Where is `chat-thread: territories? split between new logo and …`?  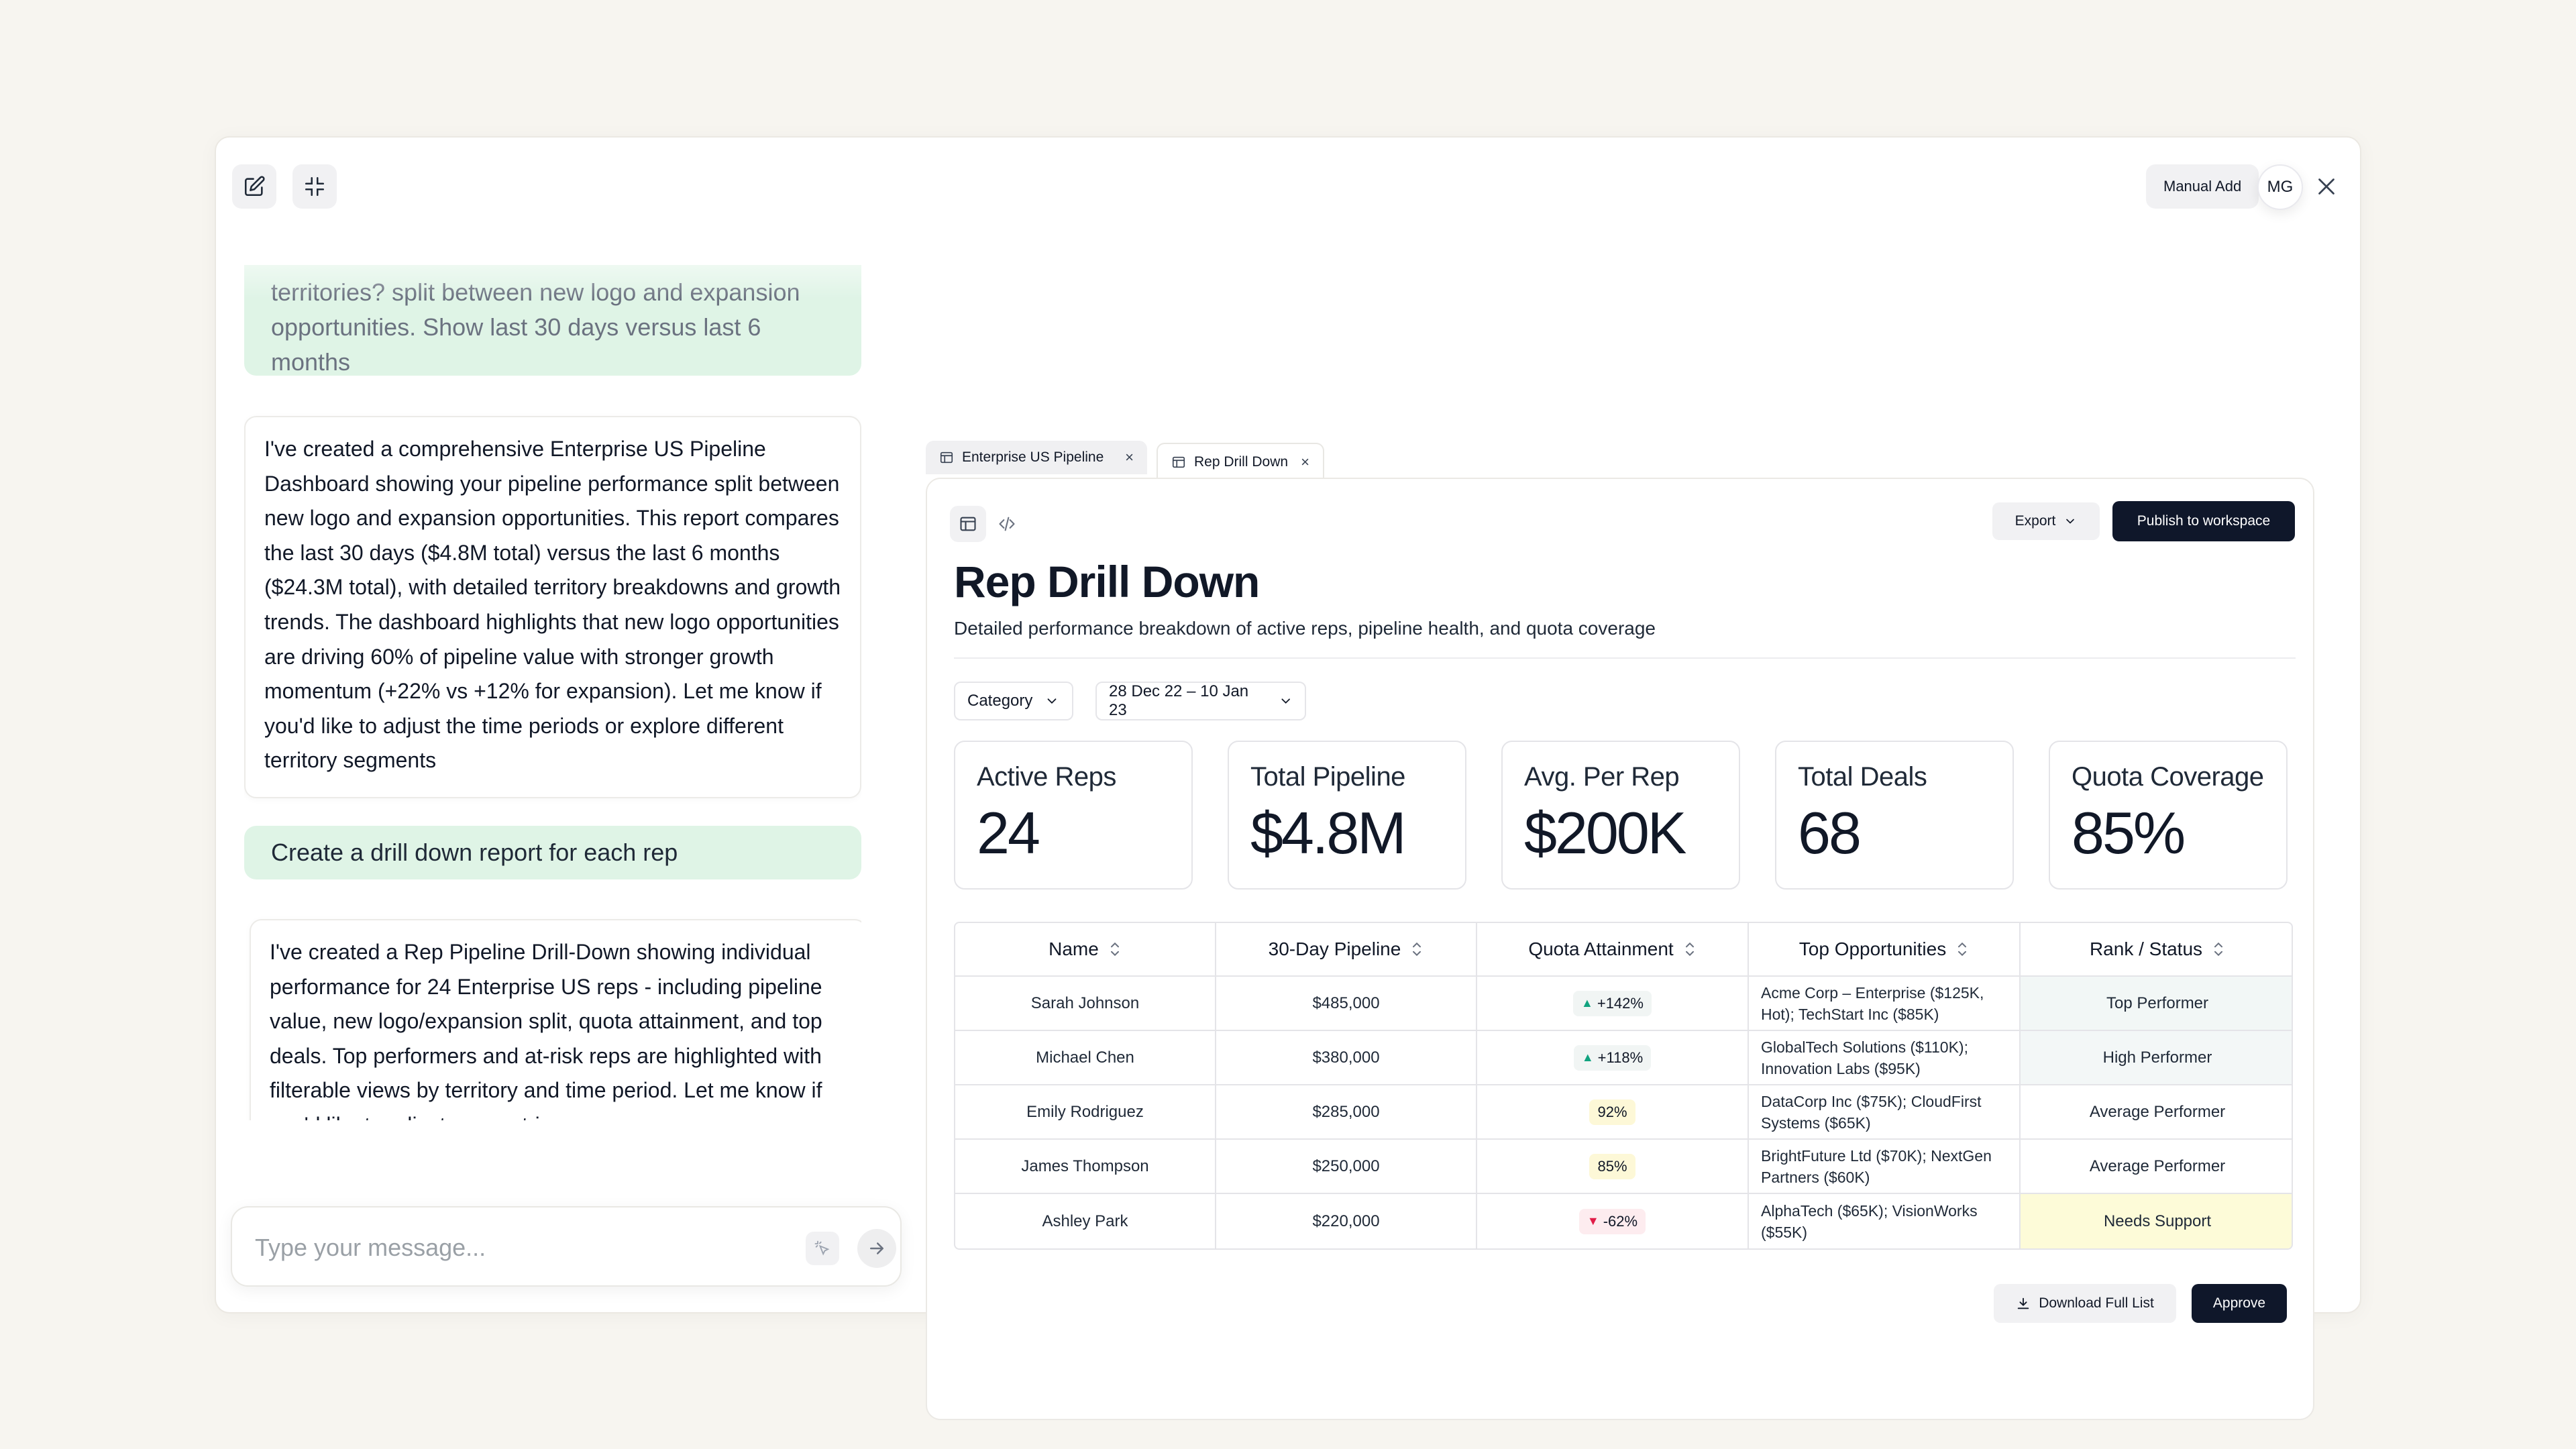 chat-thread: territories? split between new logo and … is located at coordinates (552, 692).